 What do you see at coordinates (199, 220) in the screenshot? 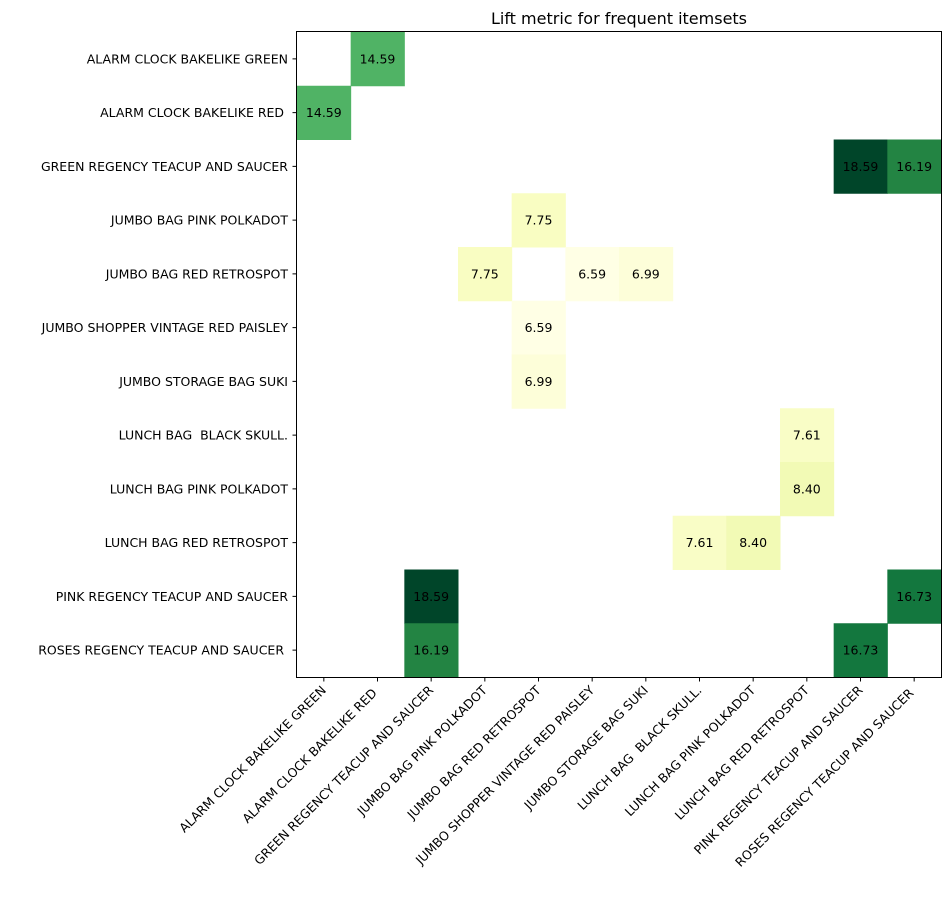
I see `y-tick-label: JUMBO BAG PINK POLKADOT` at bounding box center [199, 220].